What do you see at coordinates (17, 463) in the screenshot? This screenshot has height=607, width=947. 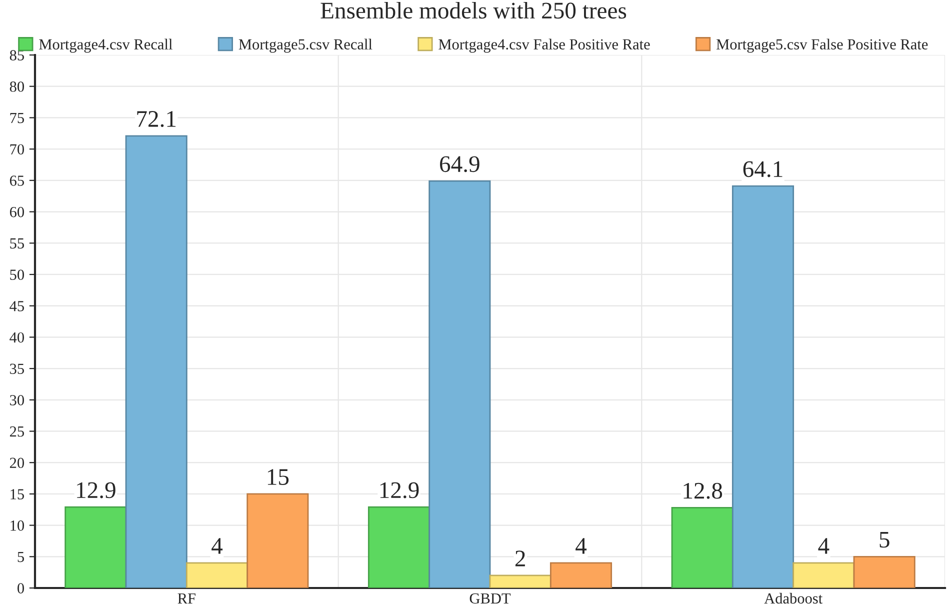 I see `y-tick-label: 20` at bounding box center [17, 463].